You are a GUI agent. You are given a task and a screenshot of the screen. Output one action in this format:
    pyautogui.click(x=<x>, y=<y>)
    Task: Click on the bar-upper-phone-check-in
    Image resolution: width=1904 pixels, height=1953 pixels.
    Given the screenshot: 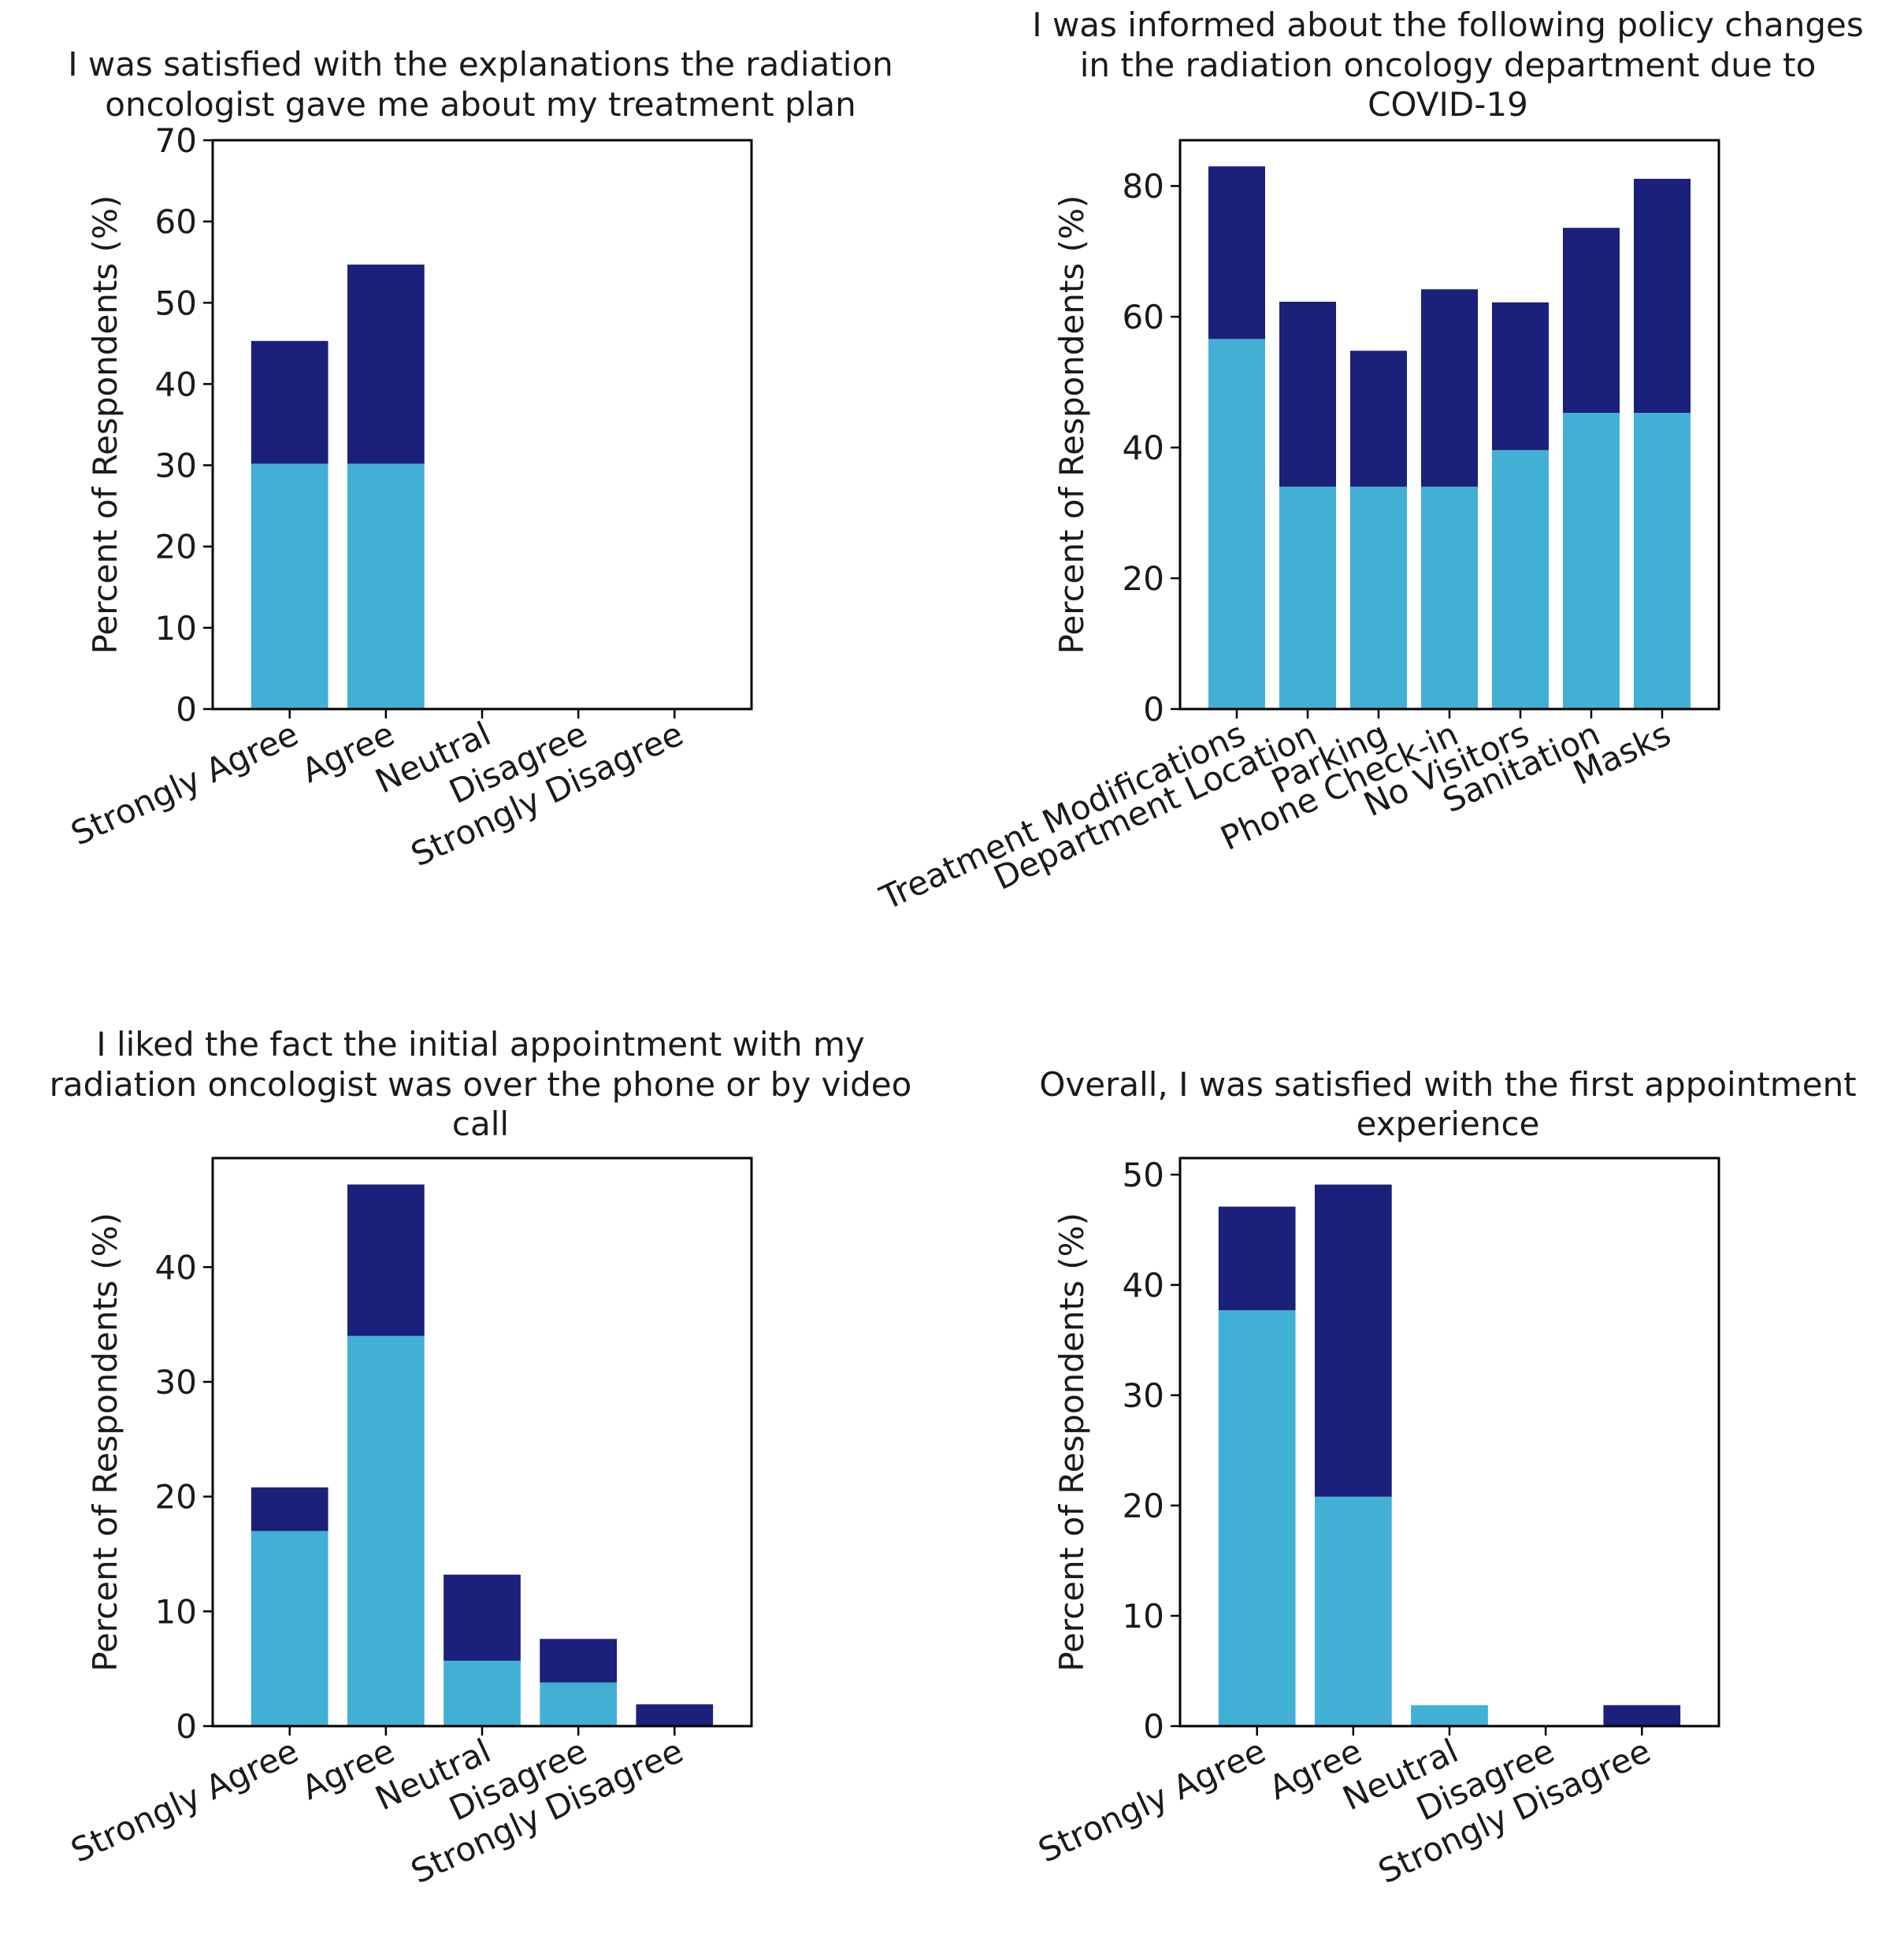 What is the action you would take?
    pyautogui.click(x=1449, y=388)
    